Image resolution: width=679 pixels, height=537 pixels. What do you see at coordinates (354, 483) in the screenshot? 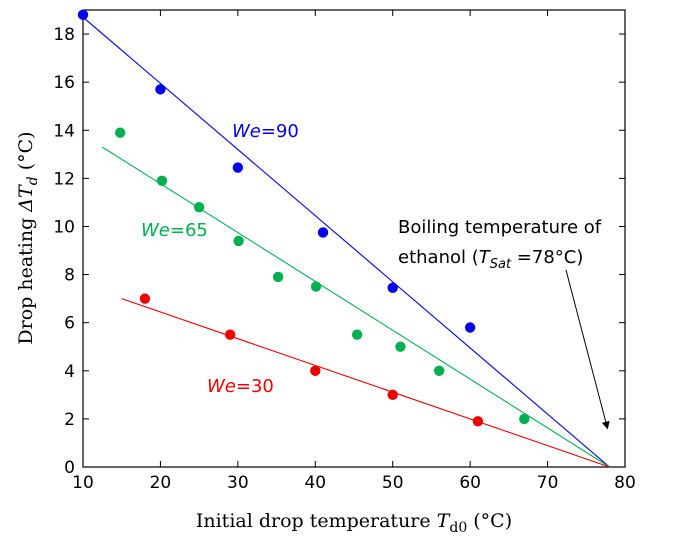
I see `x-tick-labels: 10 20 30 40 50 60 70 80` at bounding box center [354, 483].